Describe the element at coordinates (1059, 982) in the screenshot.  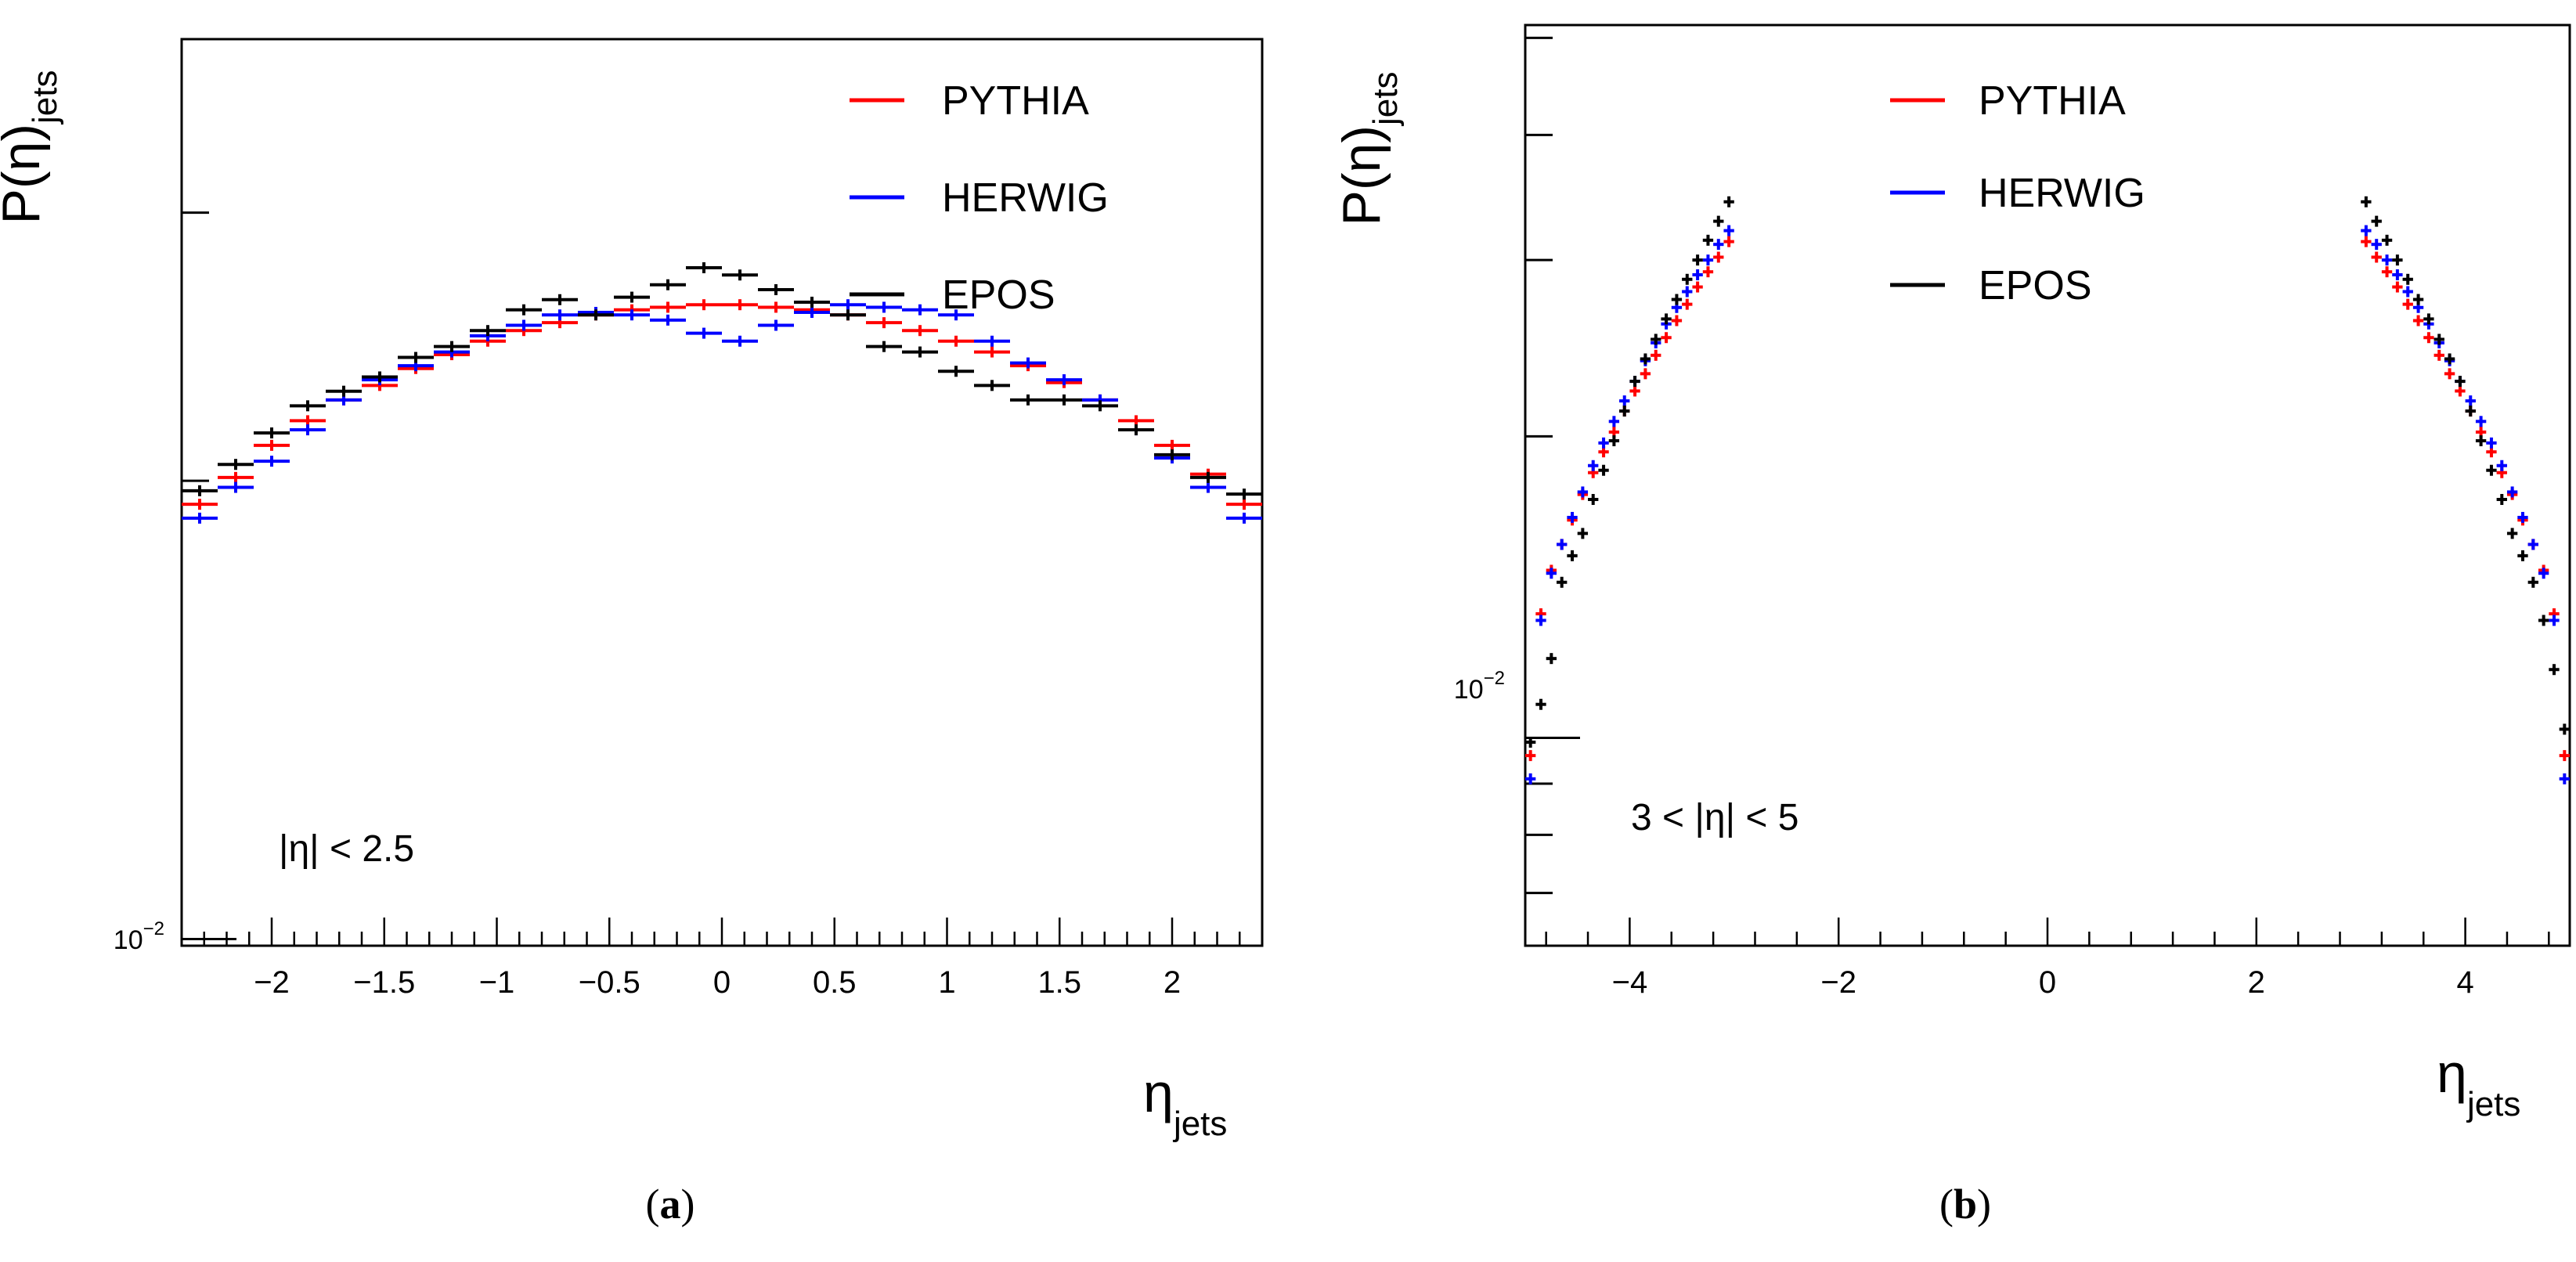
I see `x-tick-label: 1.5` at that location.